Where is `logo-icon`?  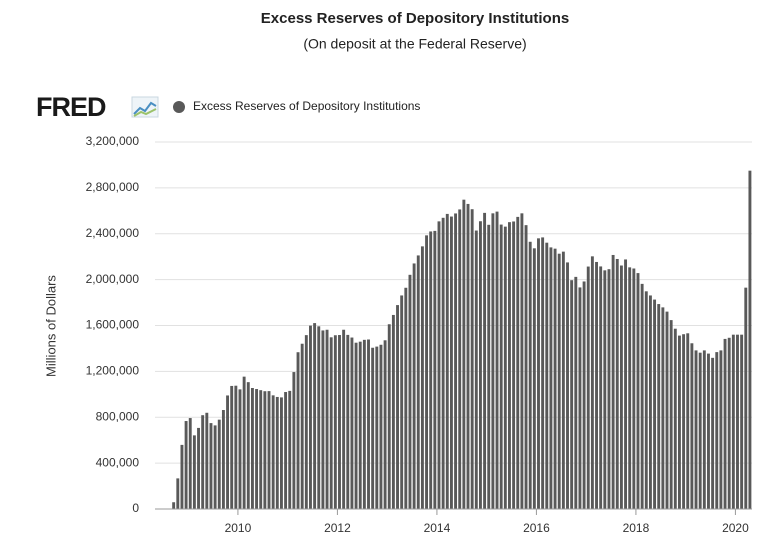
logo-icon is located at coordinates (145, 107).